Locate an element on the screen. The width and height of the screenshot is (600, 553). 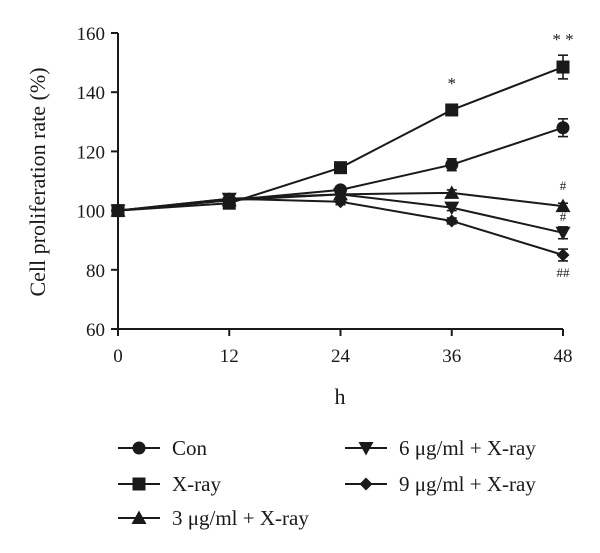
legend-entry: X-ray is located at coordinates (169, 484).